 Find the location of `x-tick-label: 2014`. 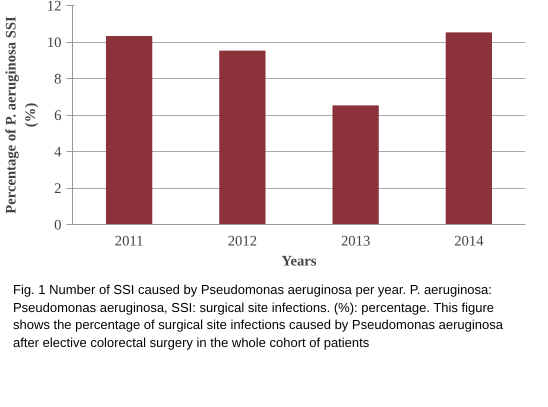

x-tick-label: 2014 is located at coordinates (469, 242).